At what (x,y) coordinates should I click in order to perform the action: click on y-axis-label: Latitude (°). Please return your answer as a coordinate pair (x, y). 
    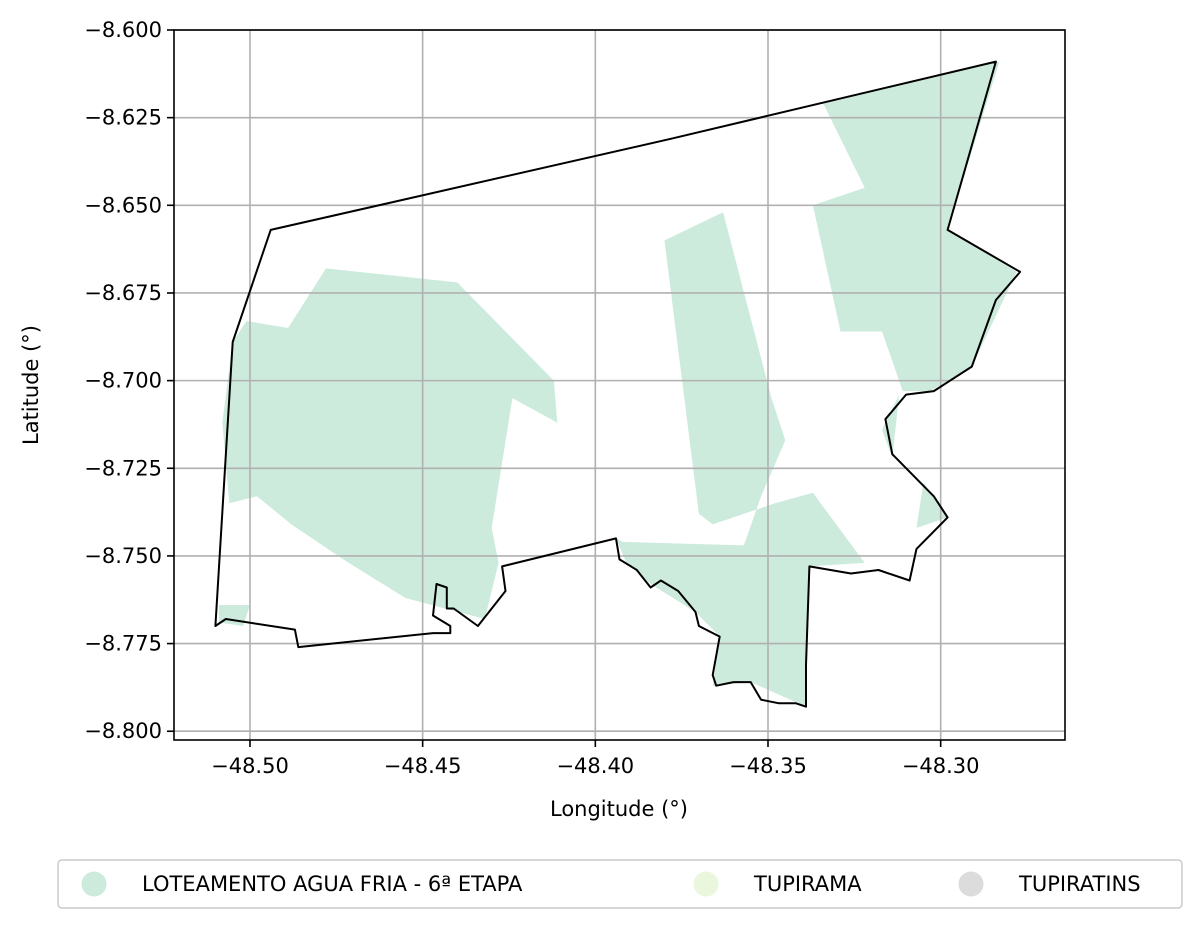
    Looking at the image, I should click on (31, 385).